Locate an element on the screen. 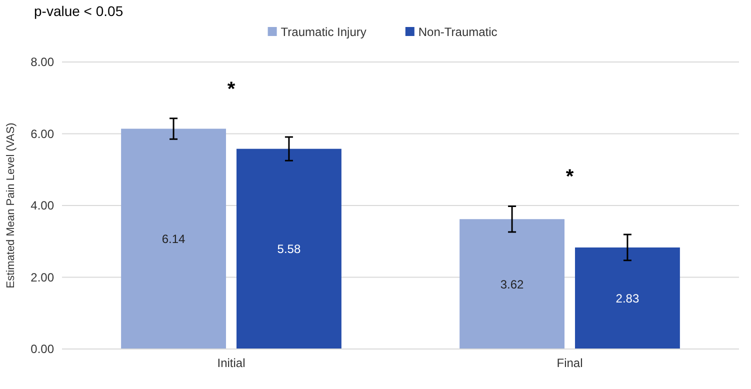  data-label: 6.14 is located at coordinates (174, 239).